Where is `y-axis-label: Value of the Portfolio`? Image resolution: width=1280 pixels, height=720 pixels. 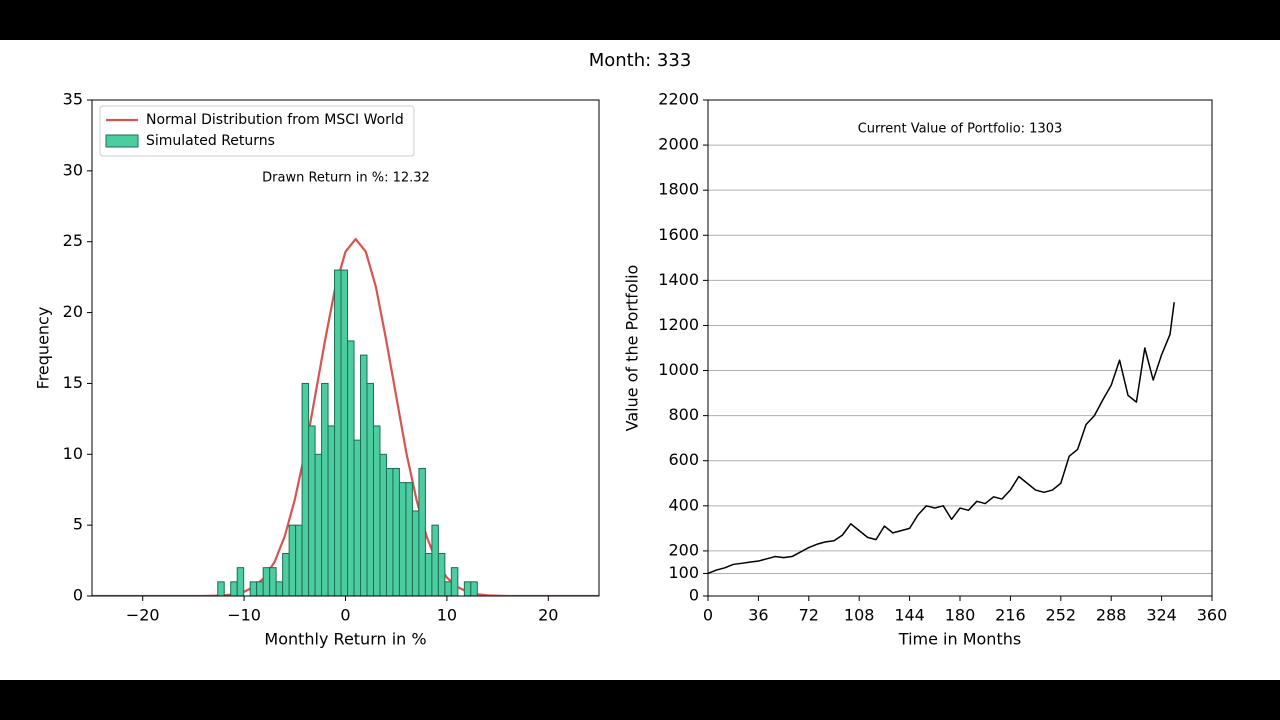
y-axis-label: Value of the Portfolio is located at coordinates (632, 348).